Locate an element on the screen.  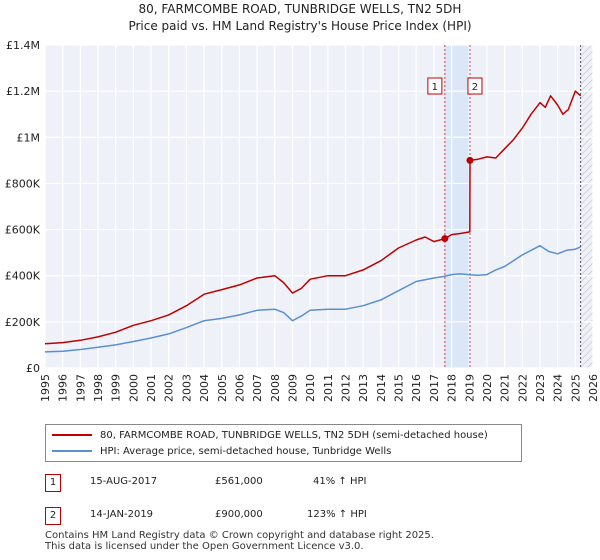
y-tick-label: £200K is located at coordinates (23, 322).